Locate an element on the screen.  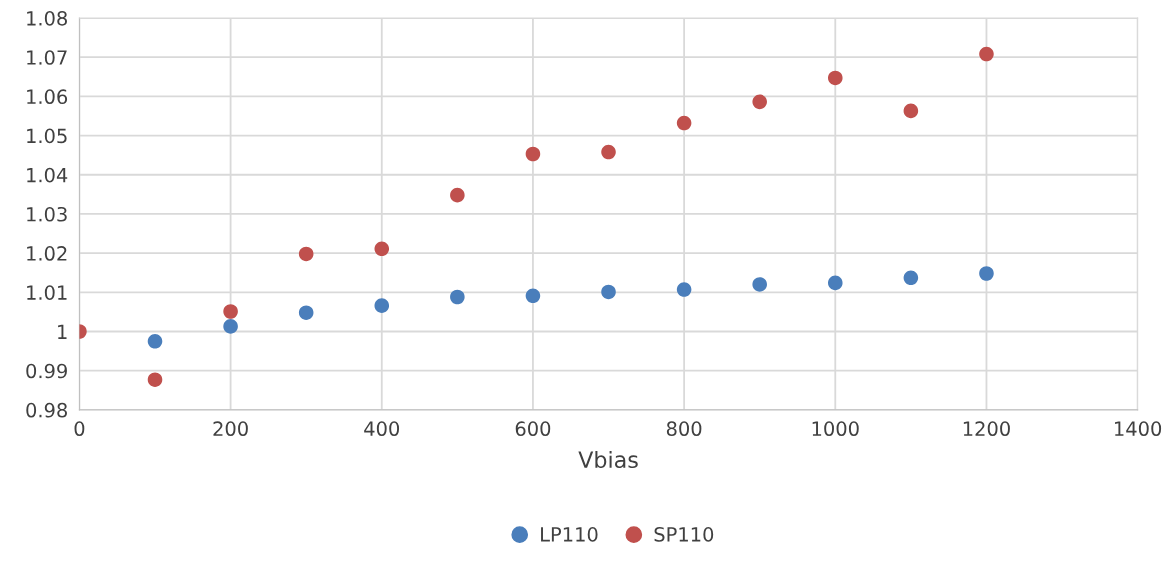
legend-label: LP110 is located at coordinates (569, 534).